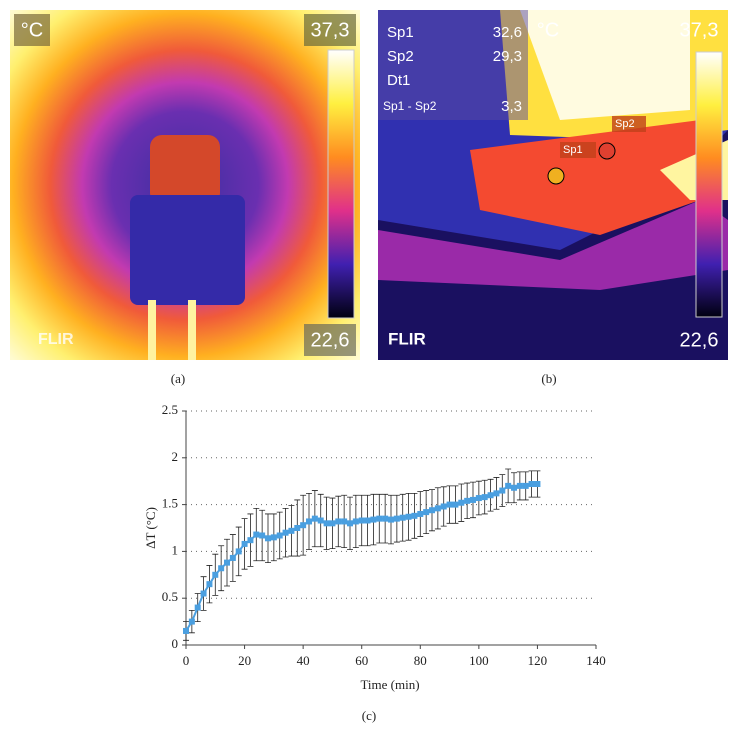 This screenshot has height=756, width=738. Describe the element at coordinates (175, 549) in the screenshot. I see `y-tick-label: 1` at that location.